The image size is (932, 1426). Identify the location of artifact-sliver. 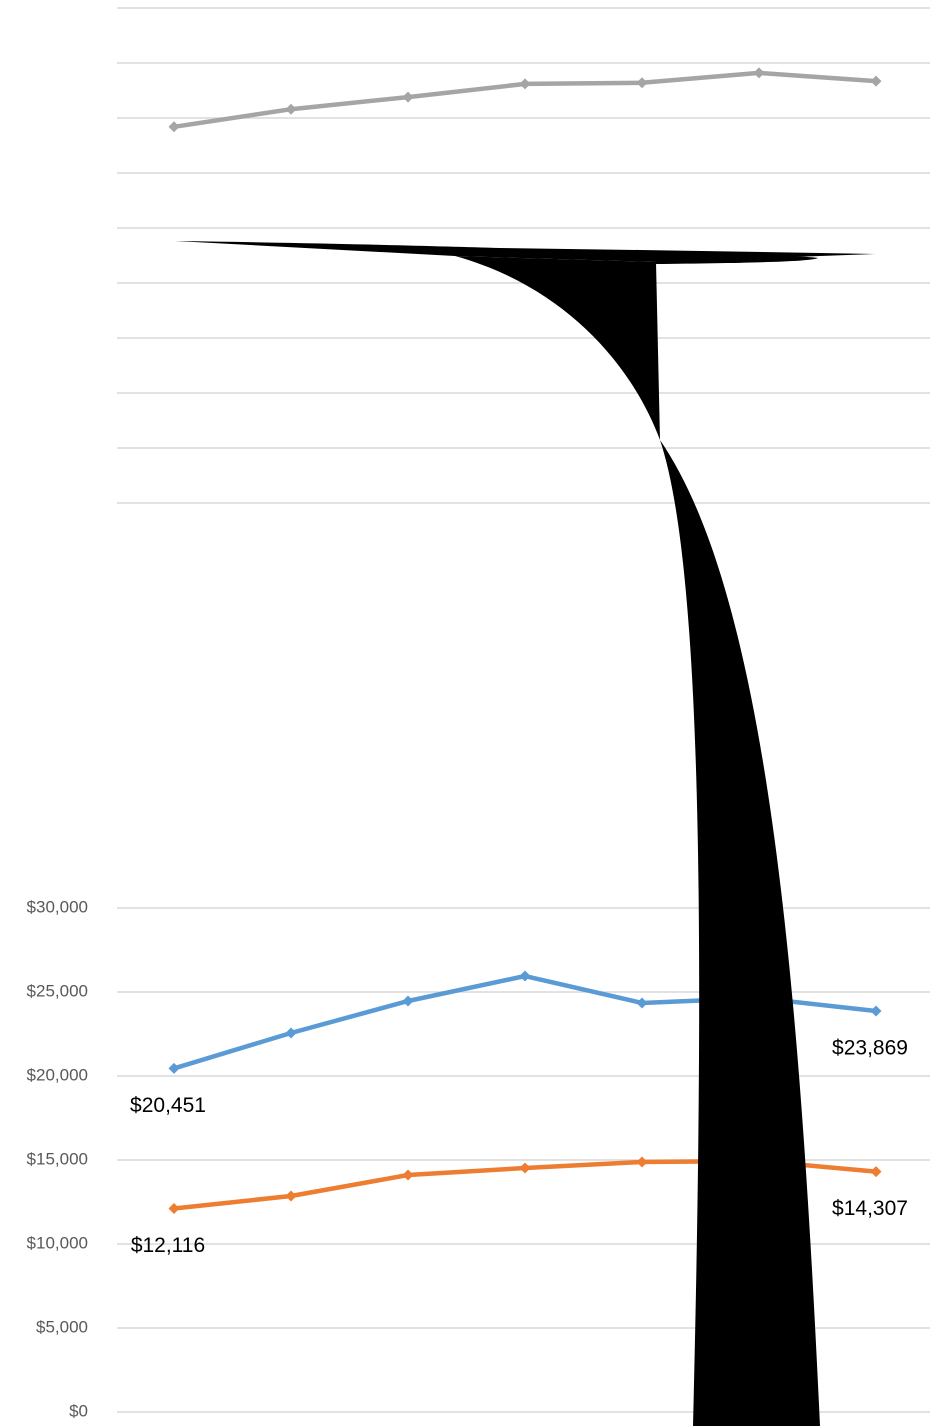
(525, 251).